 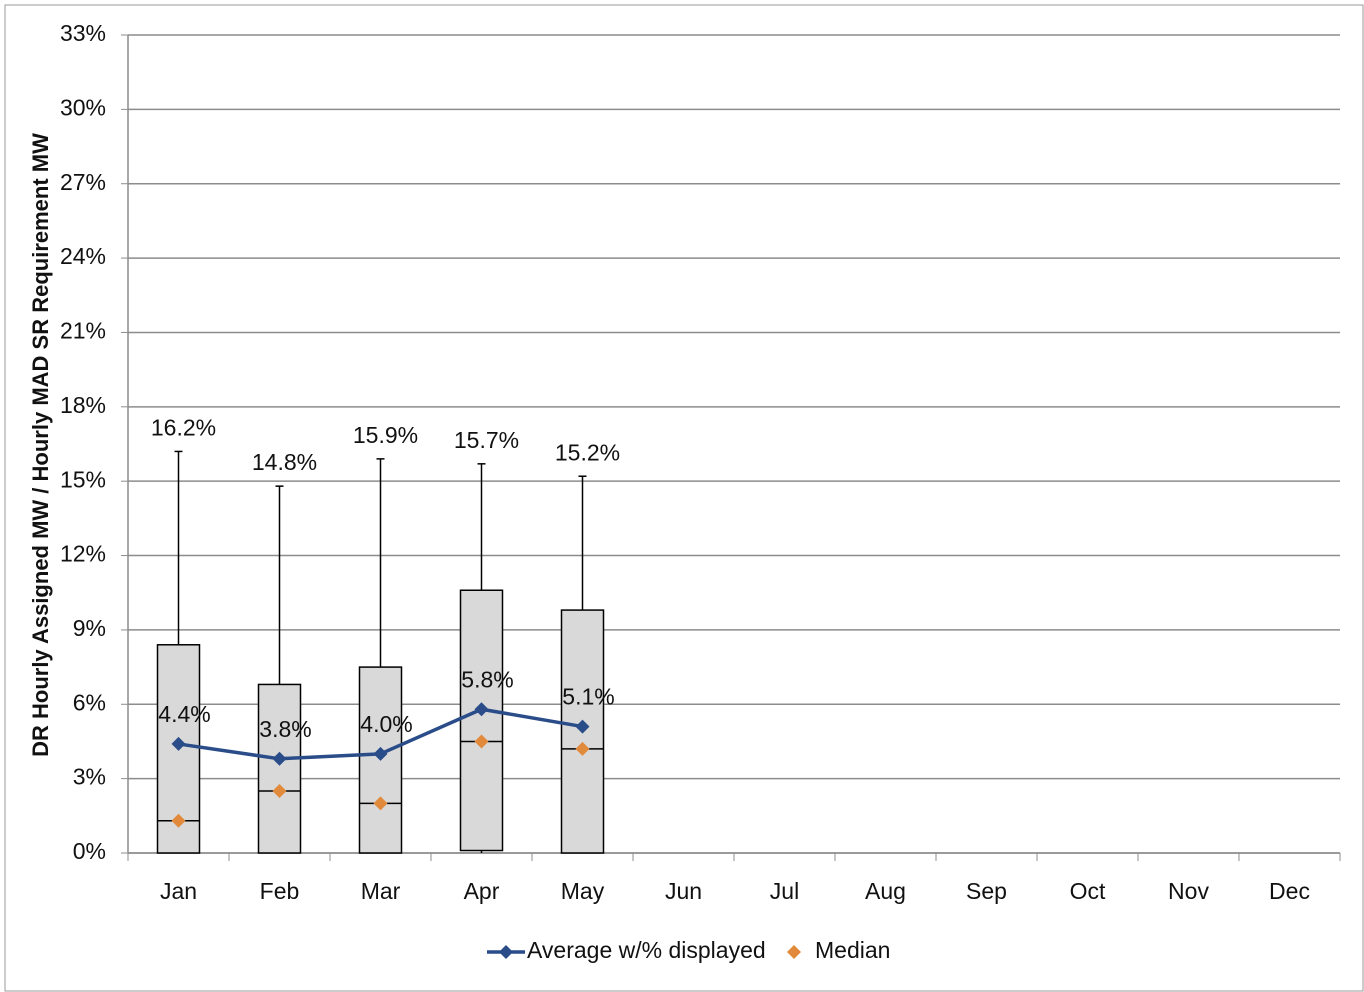 What do you see at coordinates (83, 182) in the screenshot?
I see `y-tick-label: 27%` at bounding box center [83, 182].